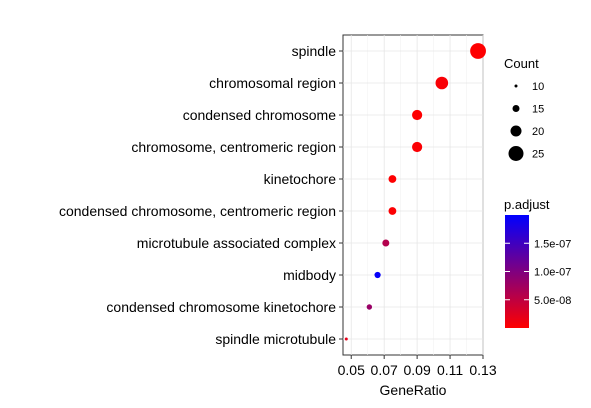 This screenshot has height=408, width=591. What do you see at coordinates (552, 301) in the screenshot?
I see `color-legend-label: 5.0e-08` at bounding box center [552, 301].